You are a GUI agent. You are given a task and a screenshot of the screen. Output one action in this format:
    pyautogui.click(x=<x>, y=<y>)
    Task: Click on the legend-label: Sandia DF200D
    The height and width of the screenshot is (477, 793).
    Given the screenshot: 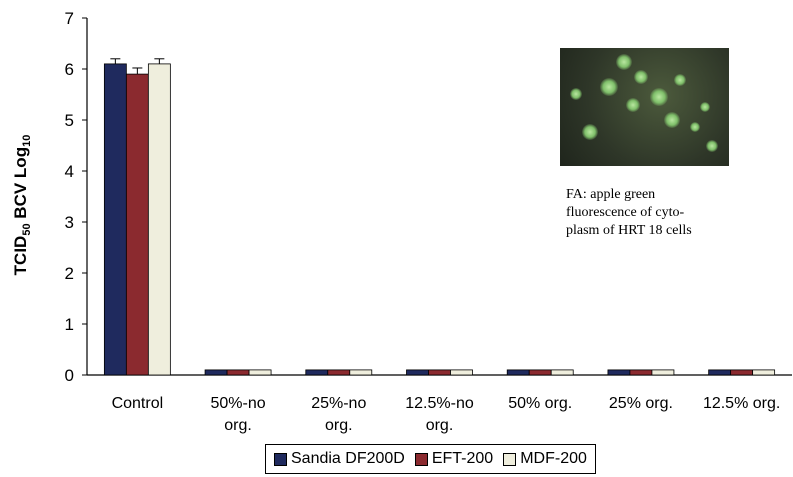 What is the action you would take?
    pyautogui.click(x=348, y=458)
    